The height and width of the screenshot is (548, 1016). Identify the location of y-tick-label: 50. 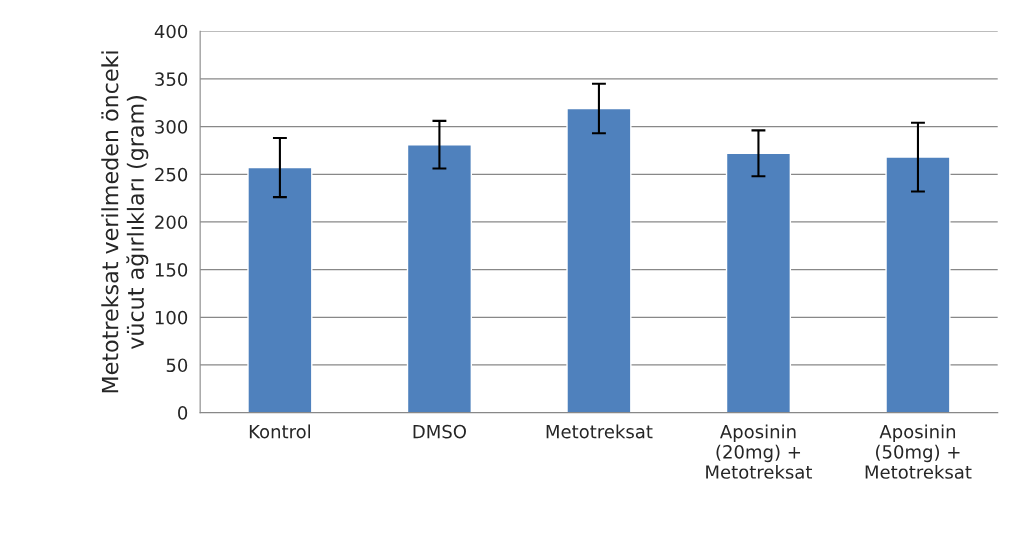
(177, 365).